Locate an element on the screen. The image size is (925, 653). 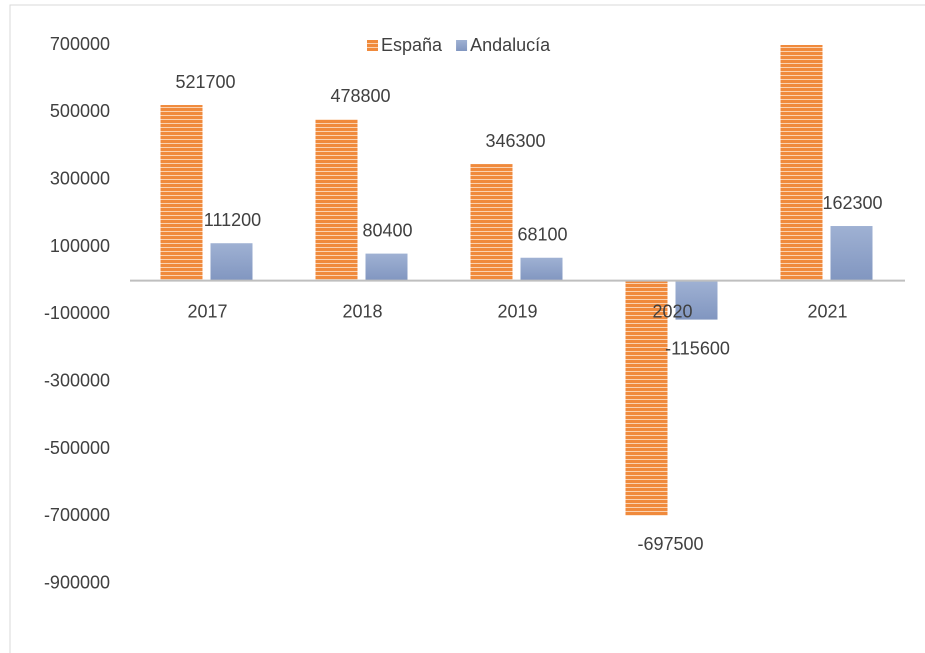
y-tick-label: -900000 is located at coordinates (77, 582).